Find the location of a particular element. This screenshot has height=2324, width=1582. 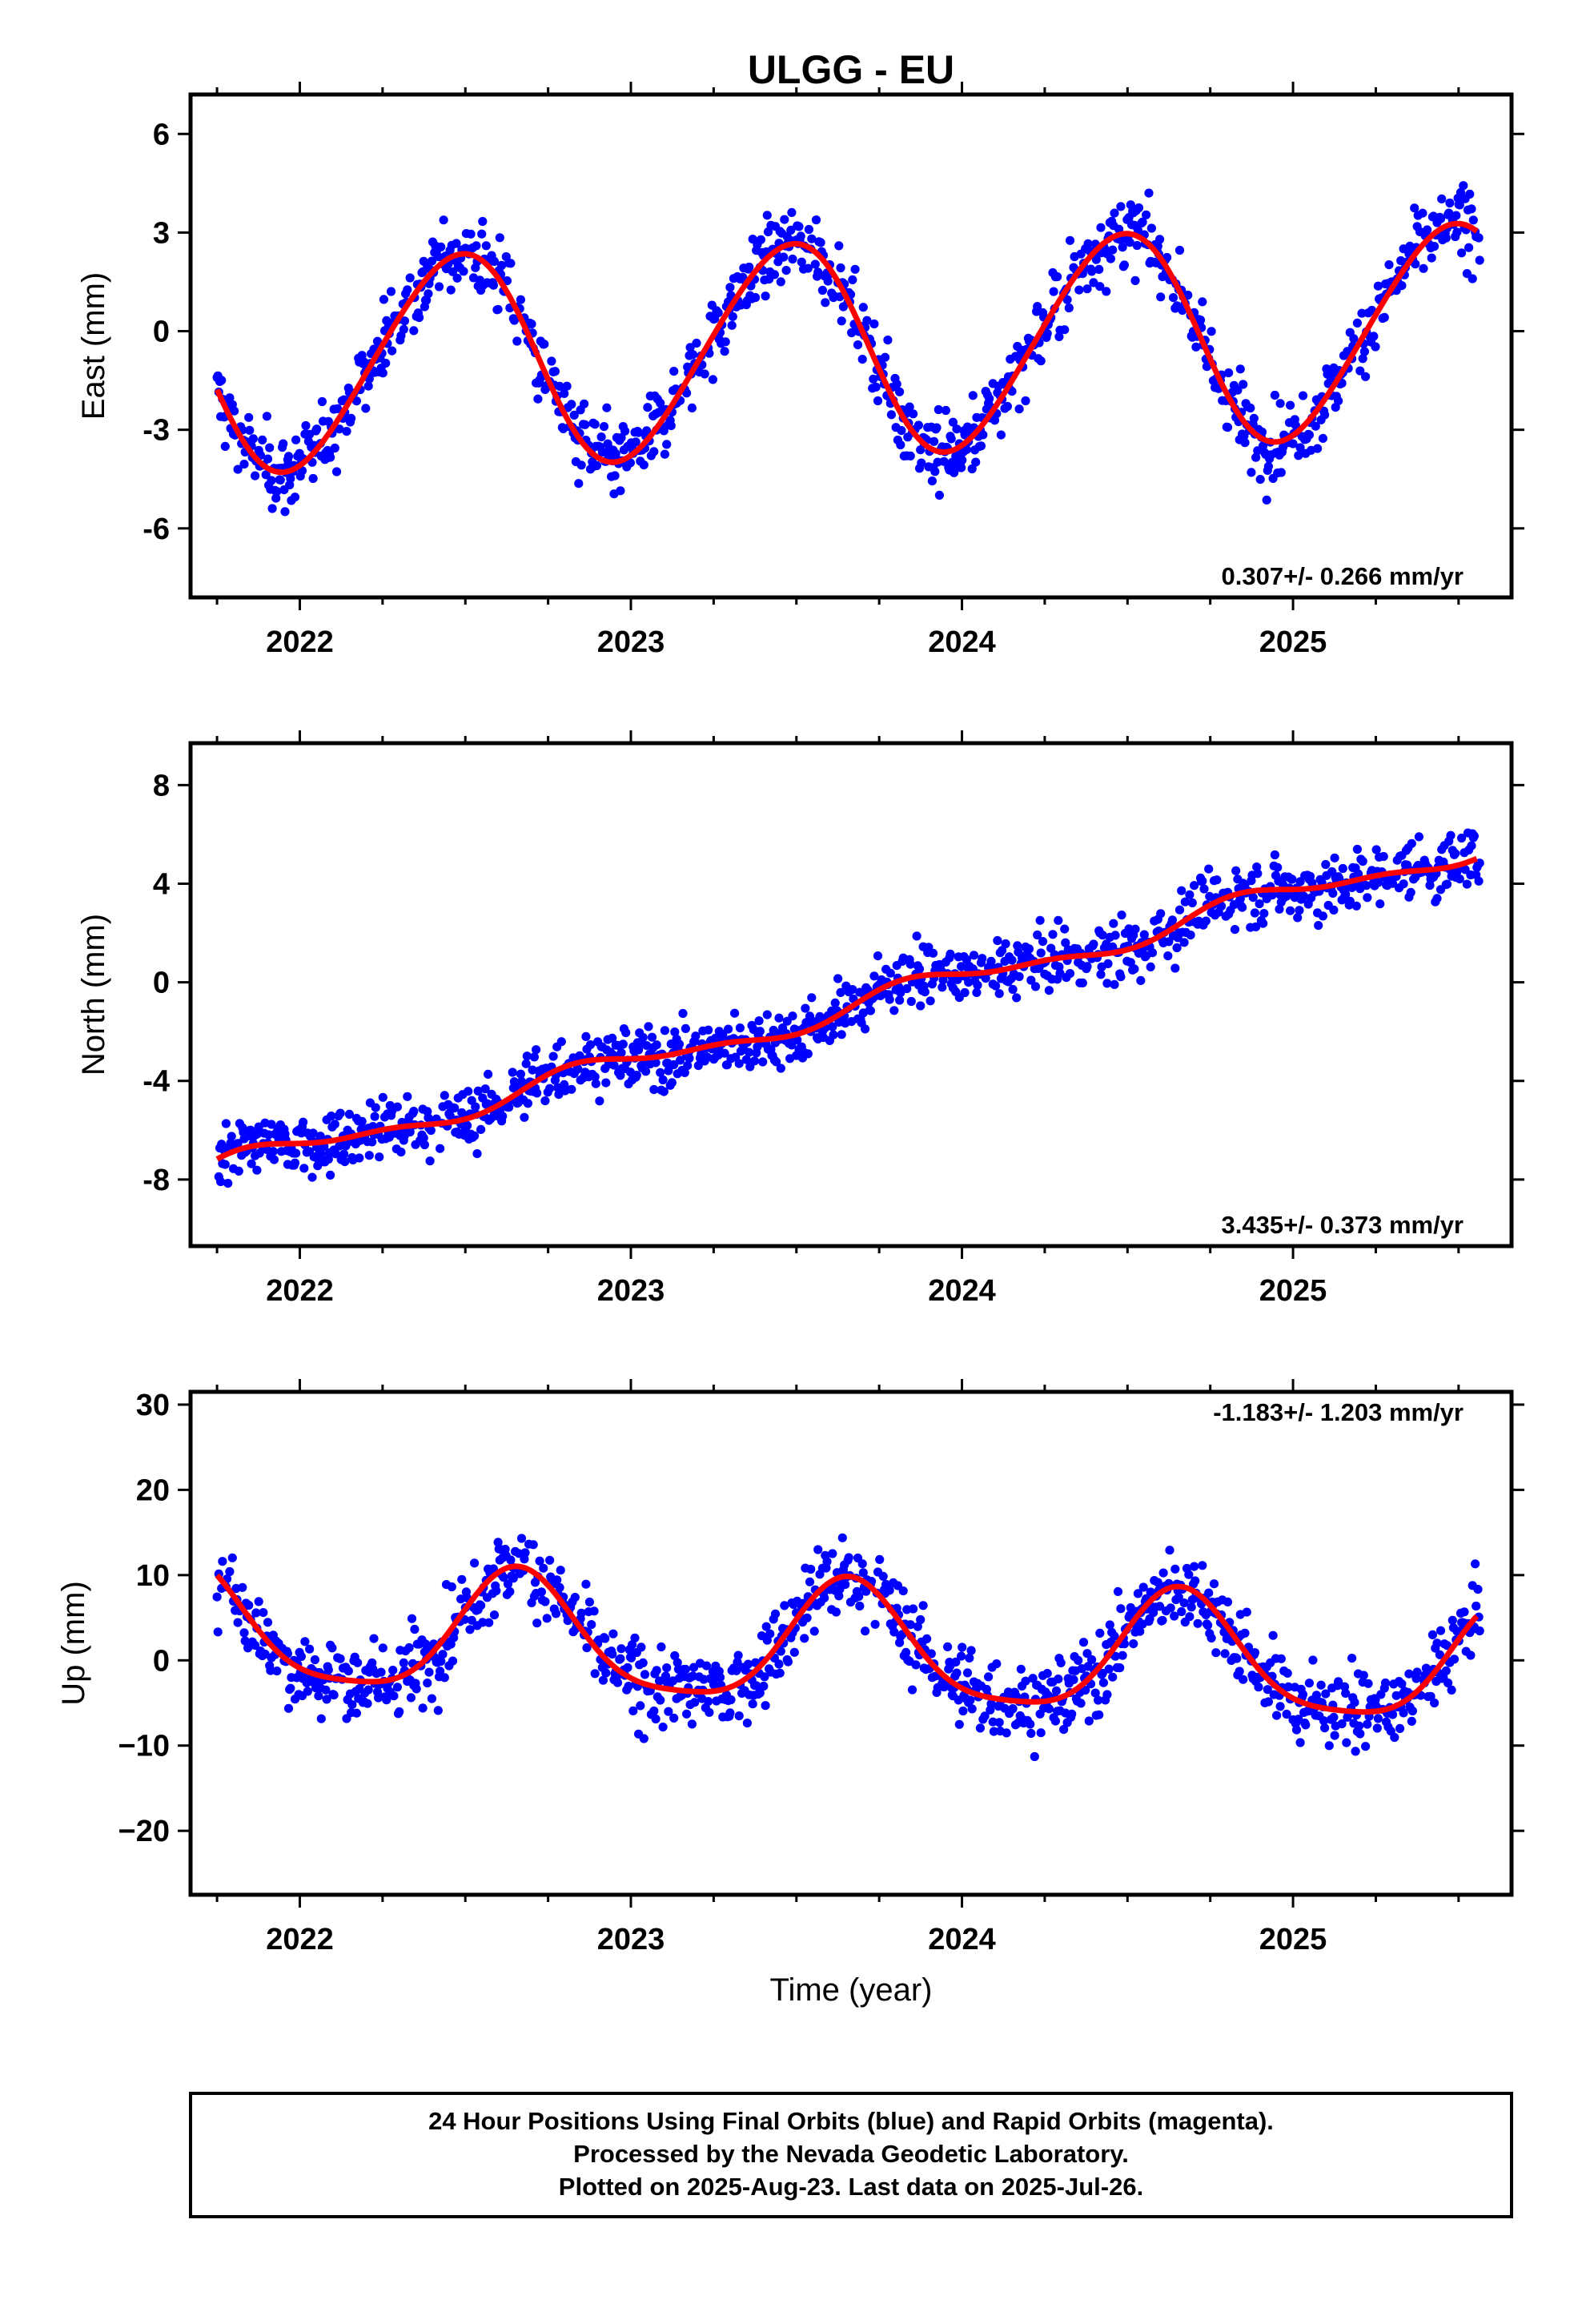

y-tick-label: -4 is located at coordinates (156, 1082).